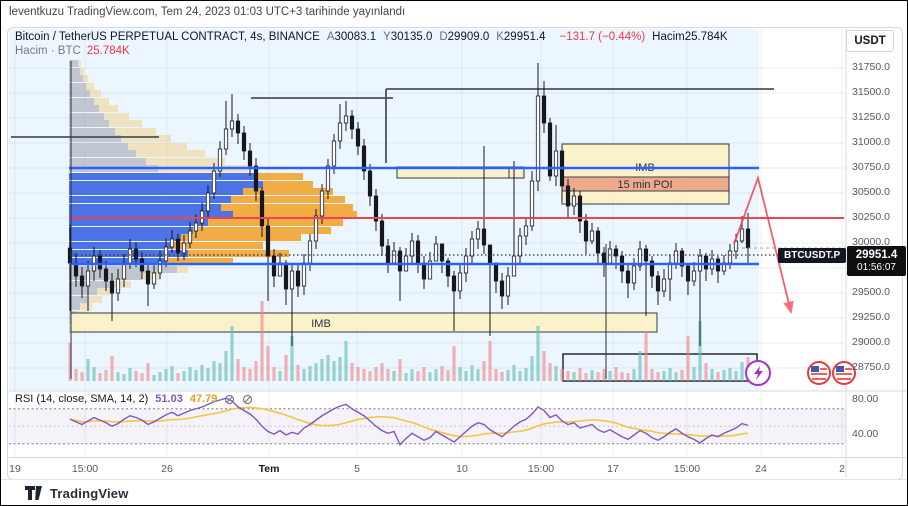 This screenshot has height=506, width=908. What do you see at coordinates (871, 67) in the screenshot?
I see `price-tick-label: 31750.0` at bounding box center [871, 67].